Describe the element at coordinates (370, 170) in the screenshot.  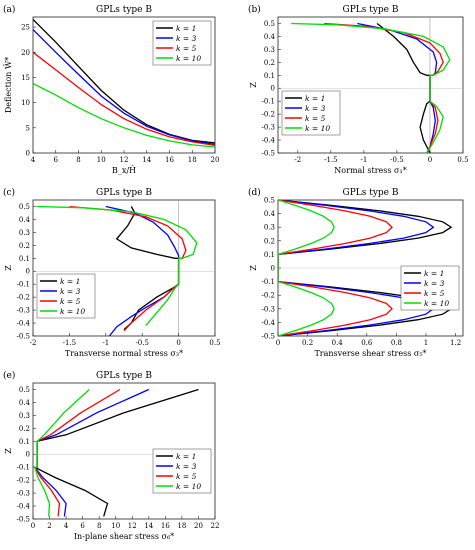
I see `x-axis-label: Normal stress σ₁*` at that location.